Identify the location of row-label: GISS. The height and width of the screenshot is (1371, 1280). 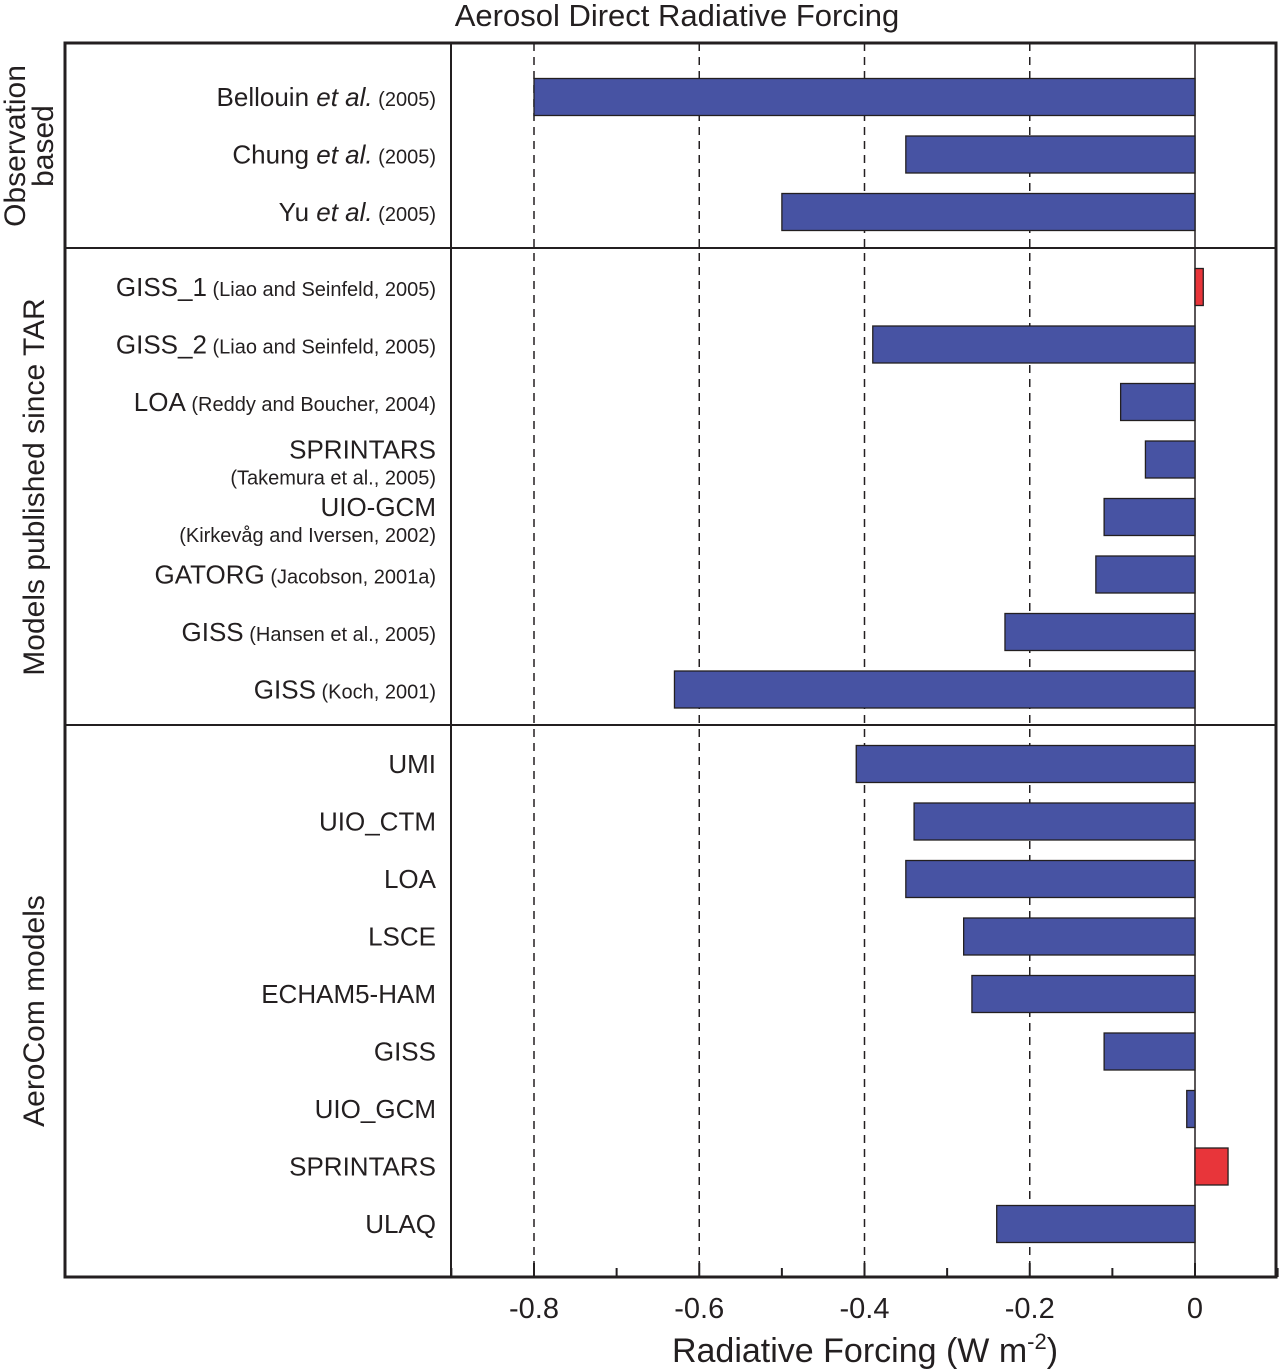
(405, 1052).